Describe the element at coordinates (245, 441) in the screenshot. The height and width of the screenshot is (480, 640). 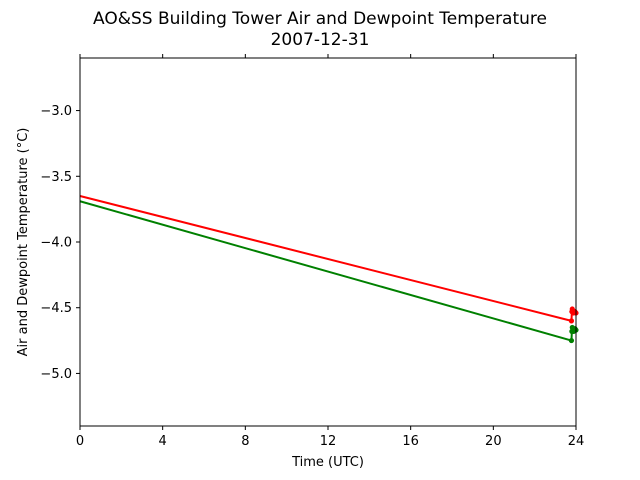
I see `x-tick-label: 8` at that location.